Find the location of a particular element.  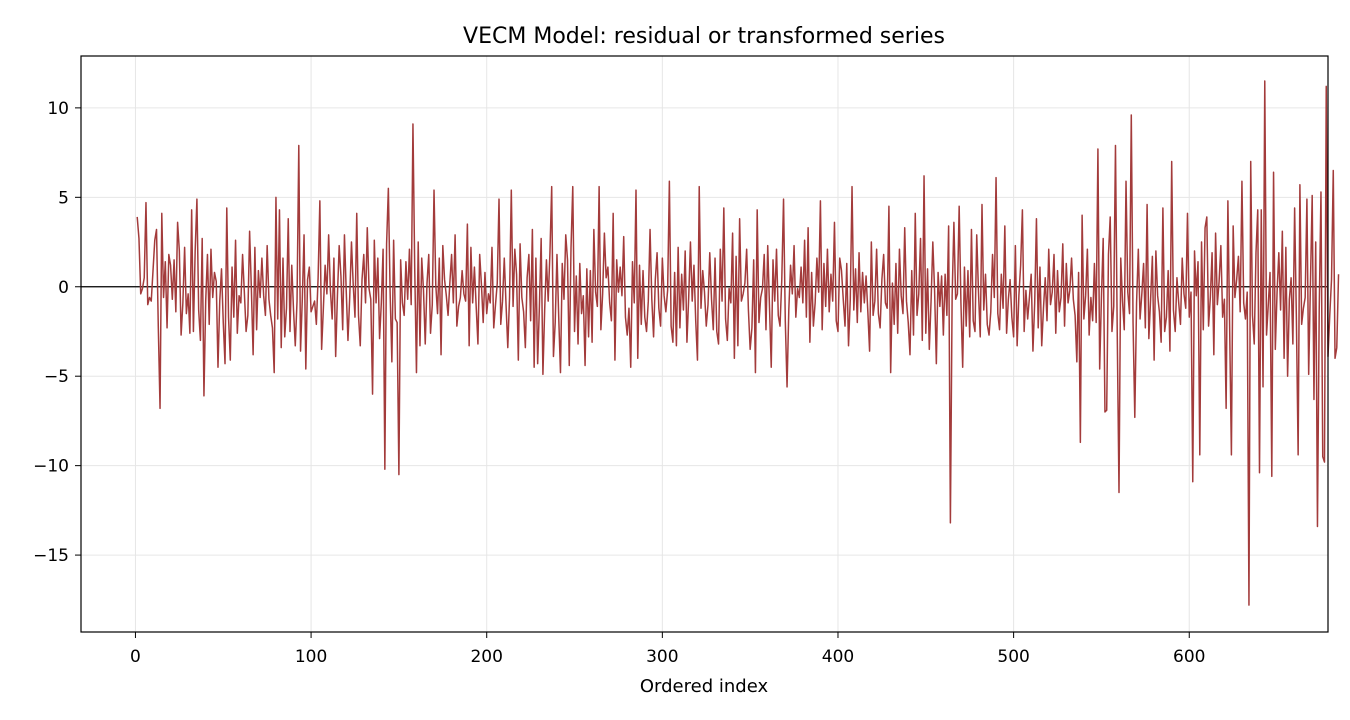

y-tick-label: −15 is located at coordinates (51, 556).